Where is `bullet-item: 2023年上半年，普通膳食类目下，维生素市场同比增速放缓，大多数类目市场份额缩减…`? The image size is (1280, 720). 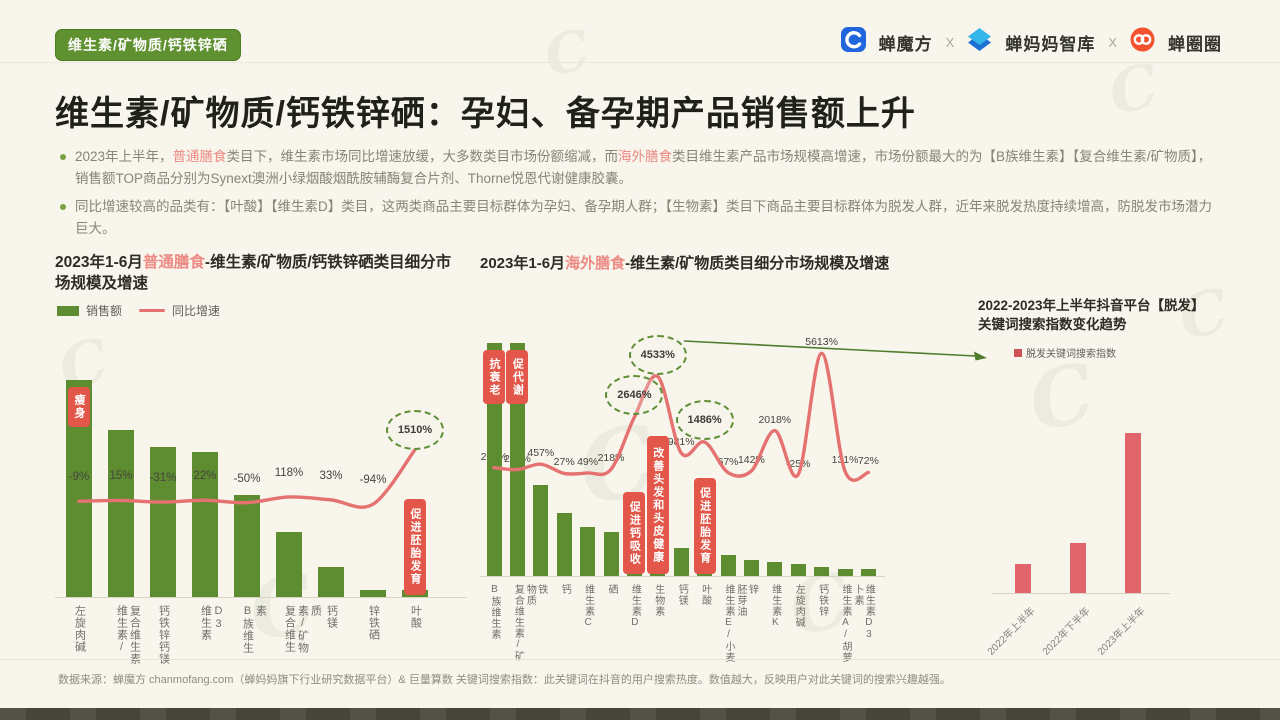
bullet-item: 2023年上半年，普通膳食类目下，维生素市场同比增速放缓，大多数类目市场份额缩减… is located at coordinates (640, 167).